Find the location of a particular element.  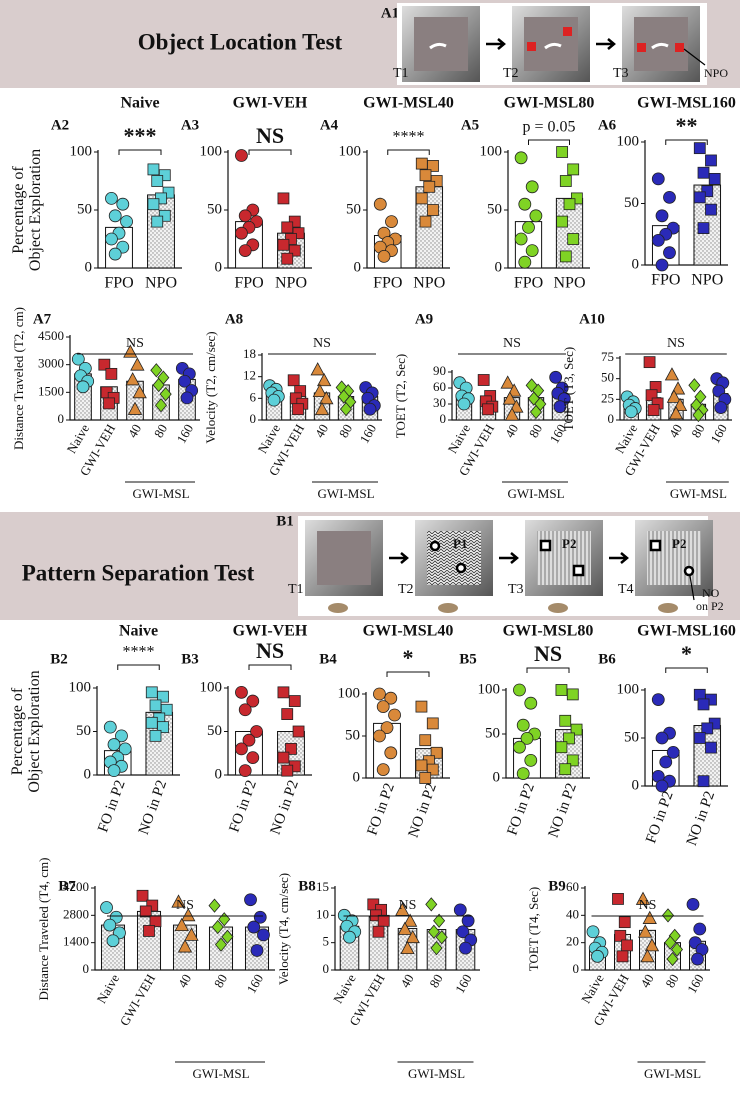

panel-label: B1 is located at coordinates (285, 521).